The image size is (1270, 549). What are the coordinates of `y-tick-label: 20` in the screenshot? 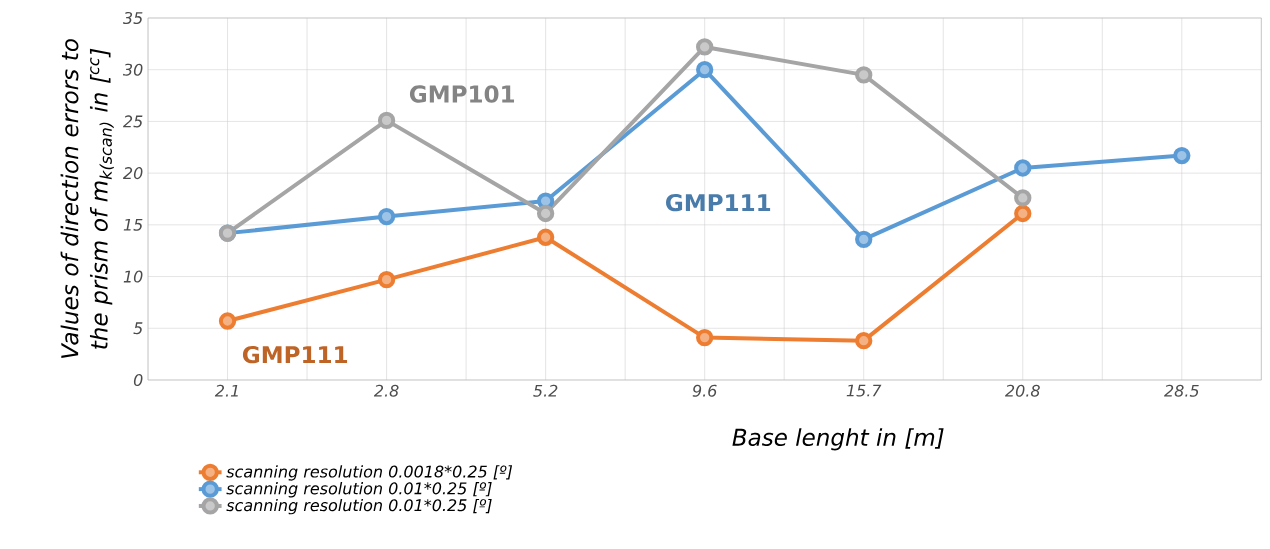 It's located at (133, 173).